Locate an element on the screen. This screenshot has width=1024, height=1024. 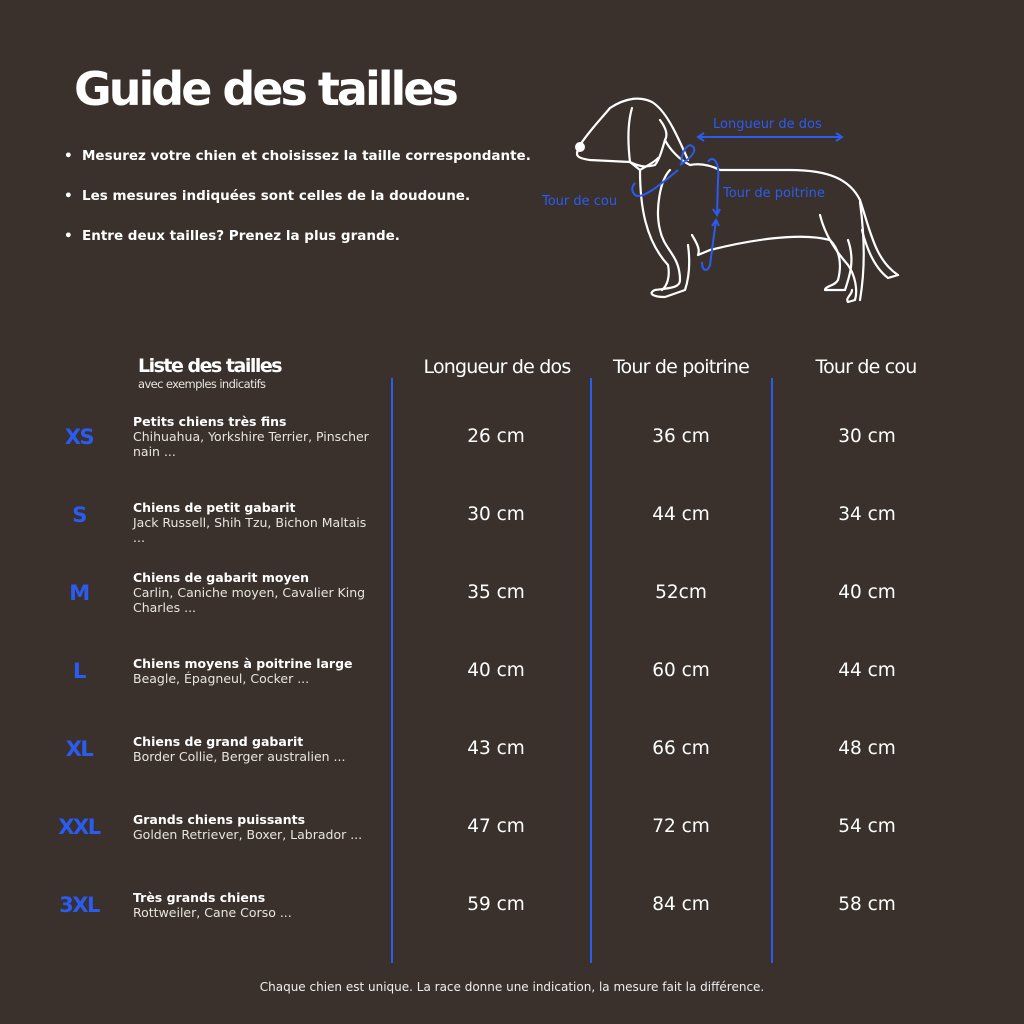
measurement-arrows is located at coordinates (737, 201).